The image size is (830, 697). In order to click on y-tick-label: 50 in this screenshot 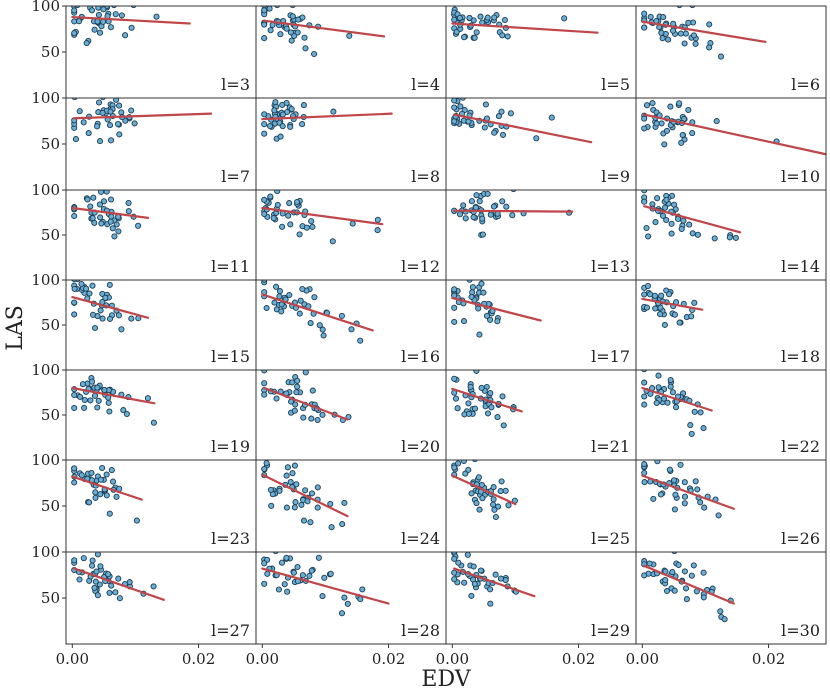, I will do `click(50, 415)`.